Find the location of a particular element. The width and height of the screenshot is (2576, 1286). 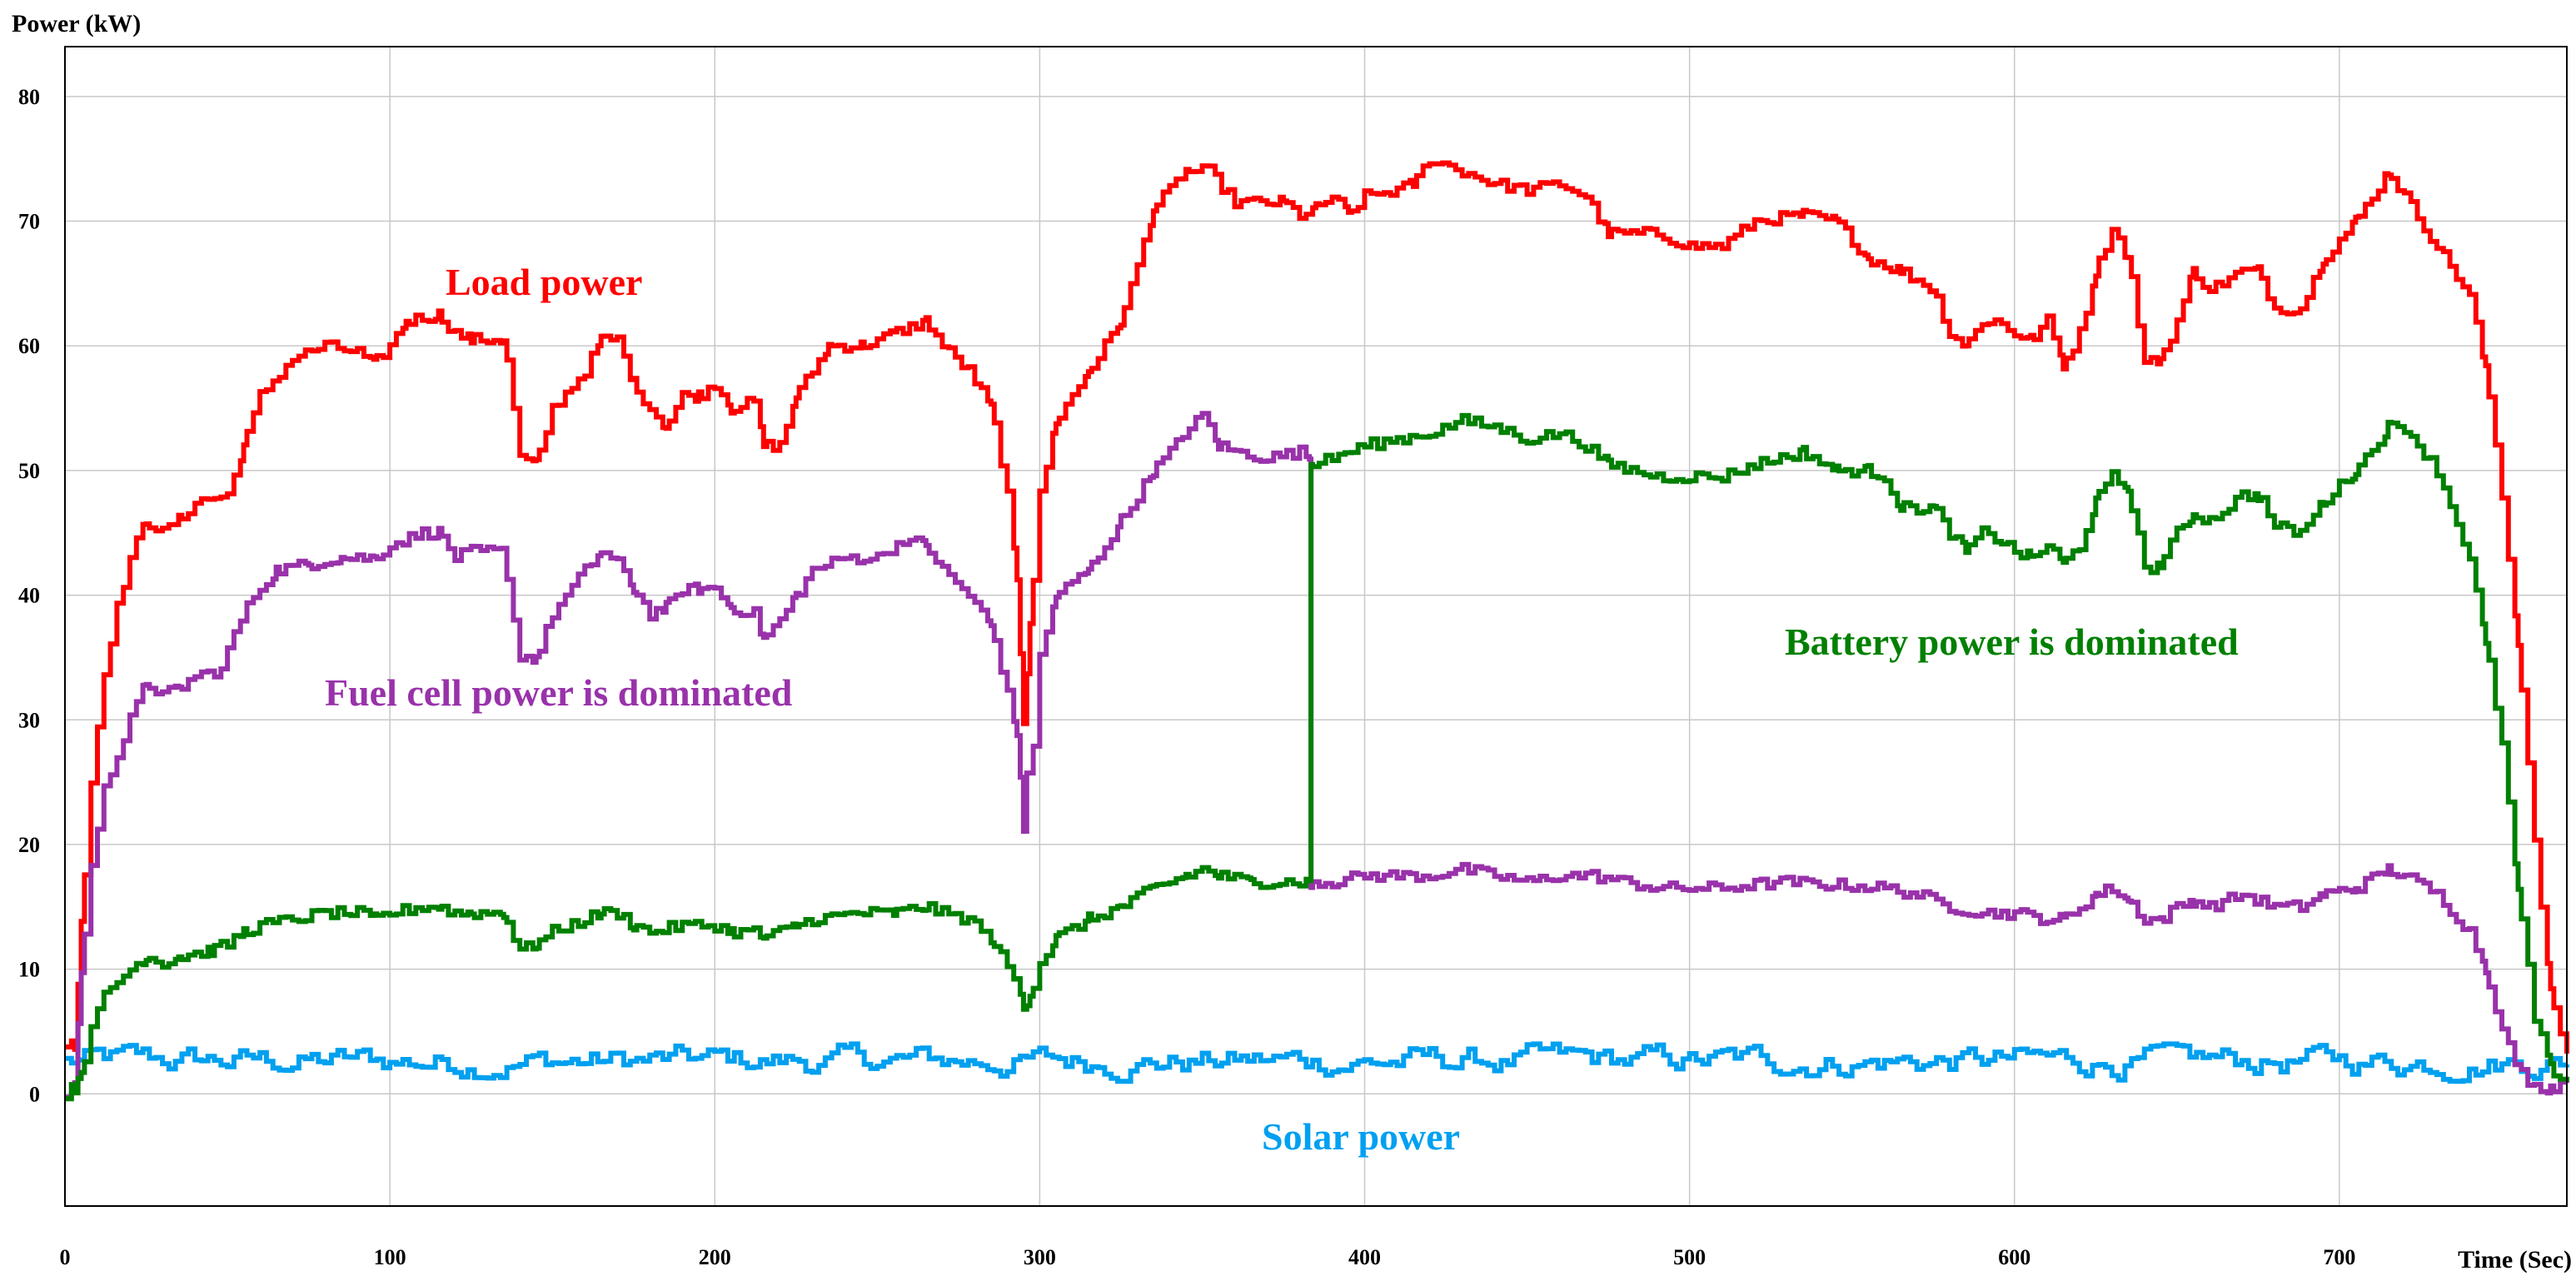

y-tick-label: 20 is located at coordinates (29, 845).